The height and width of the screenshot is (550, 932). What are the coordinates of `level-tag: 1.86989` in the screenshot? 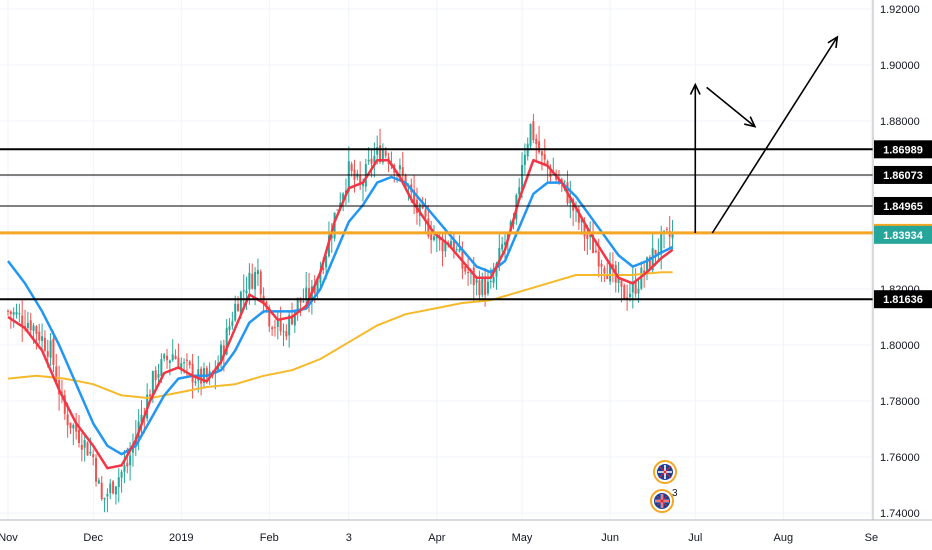 It's located at (903, 150).